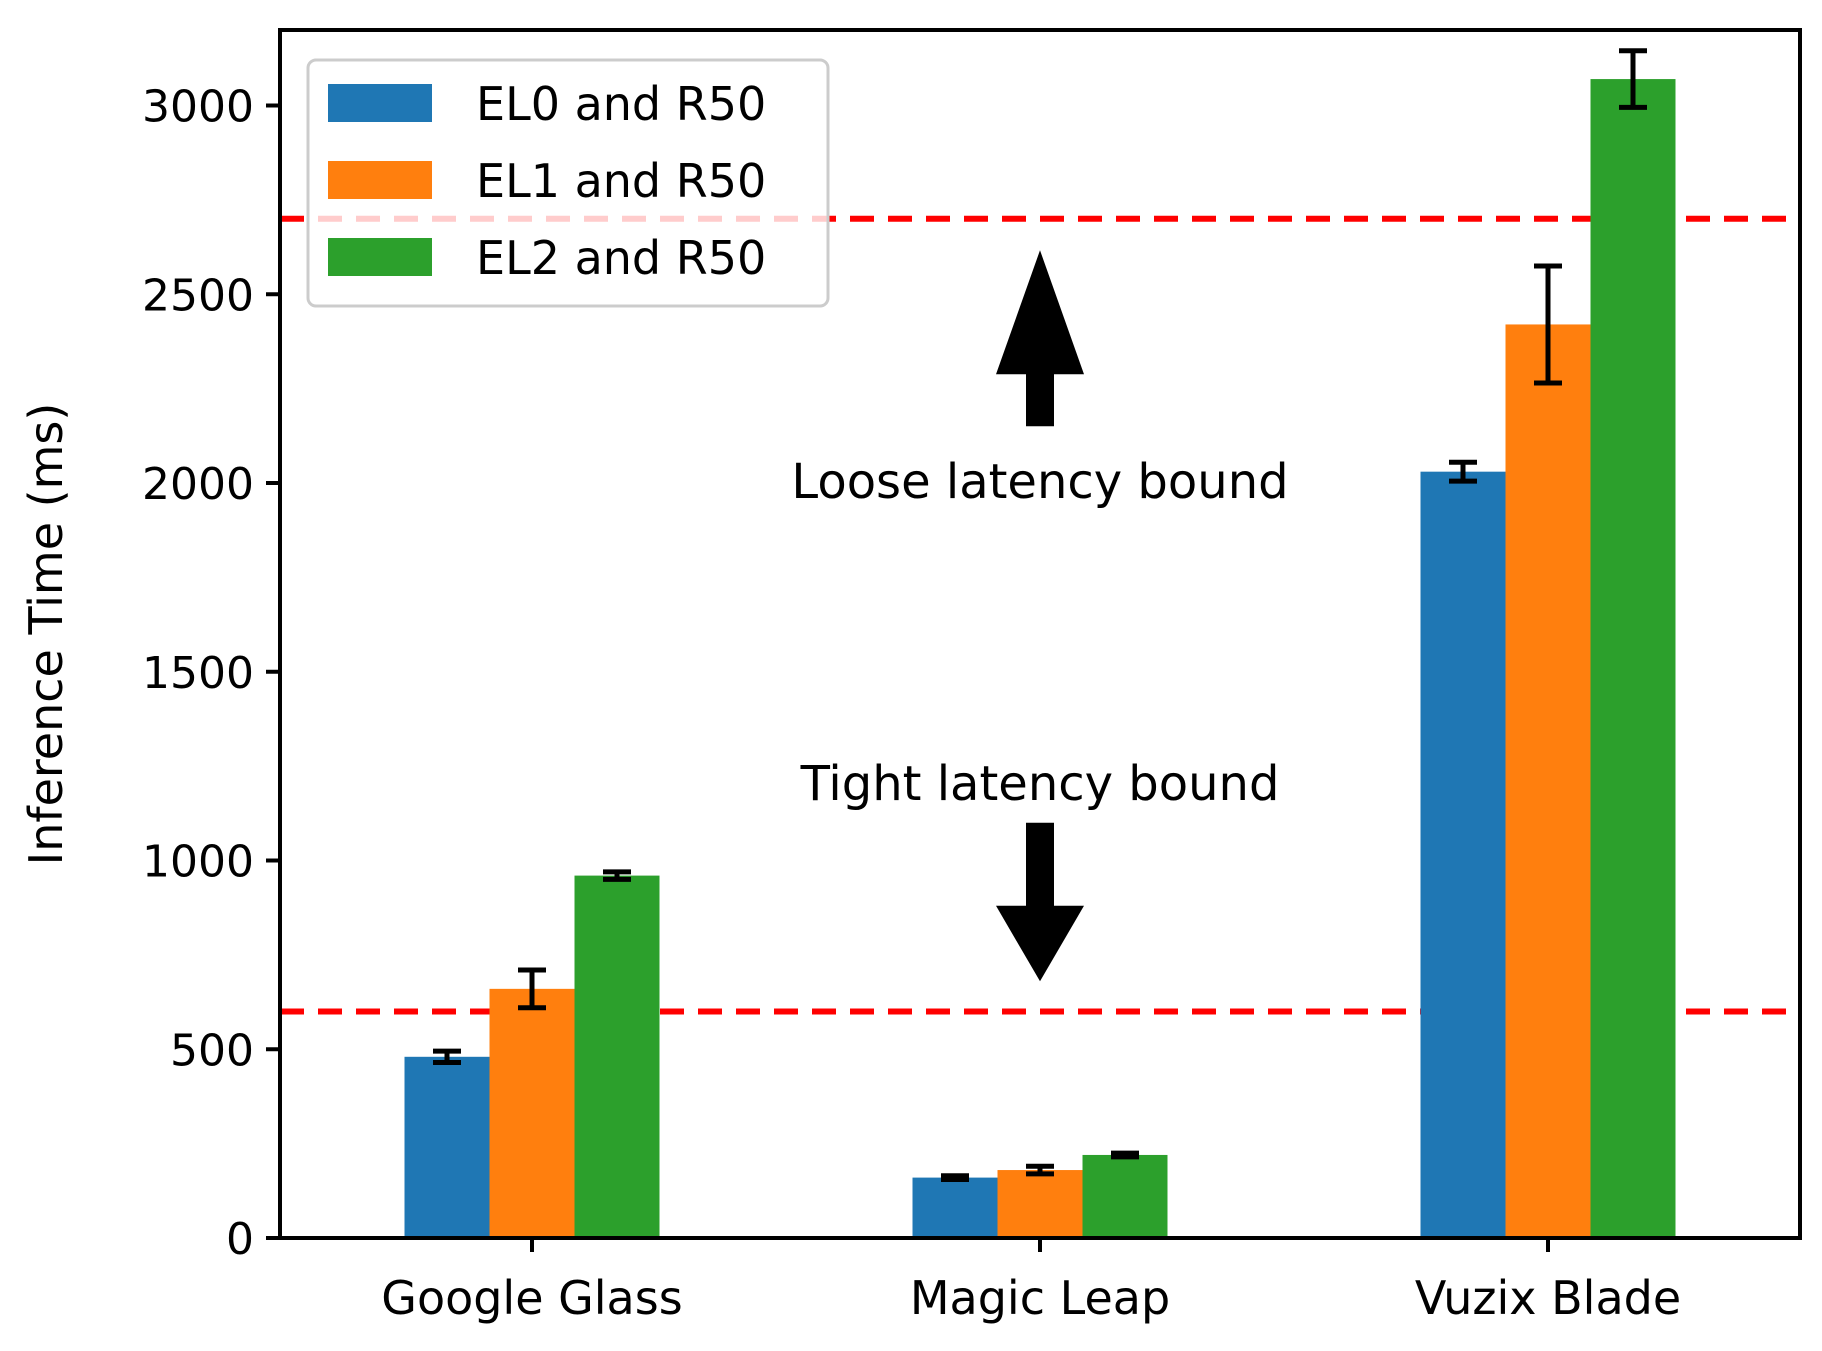  Describe the element at coordinates (240, 1239) in the screenshot. I see `y-tick-label: 0` at that location.